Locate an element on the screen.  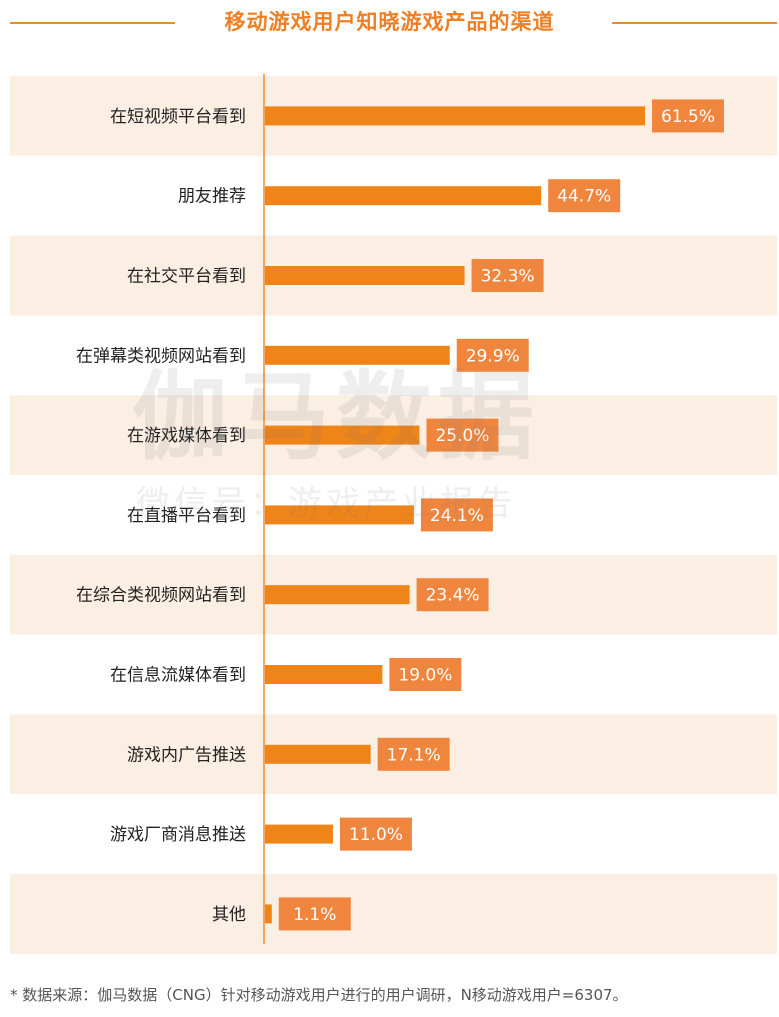
category-label: 在综合类视频网站看到 is located at coordinates (161, 596).